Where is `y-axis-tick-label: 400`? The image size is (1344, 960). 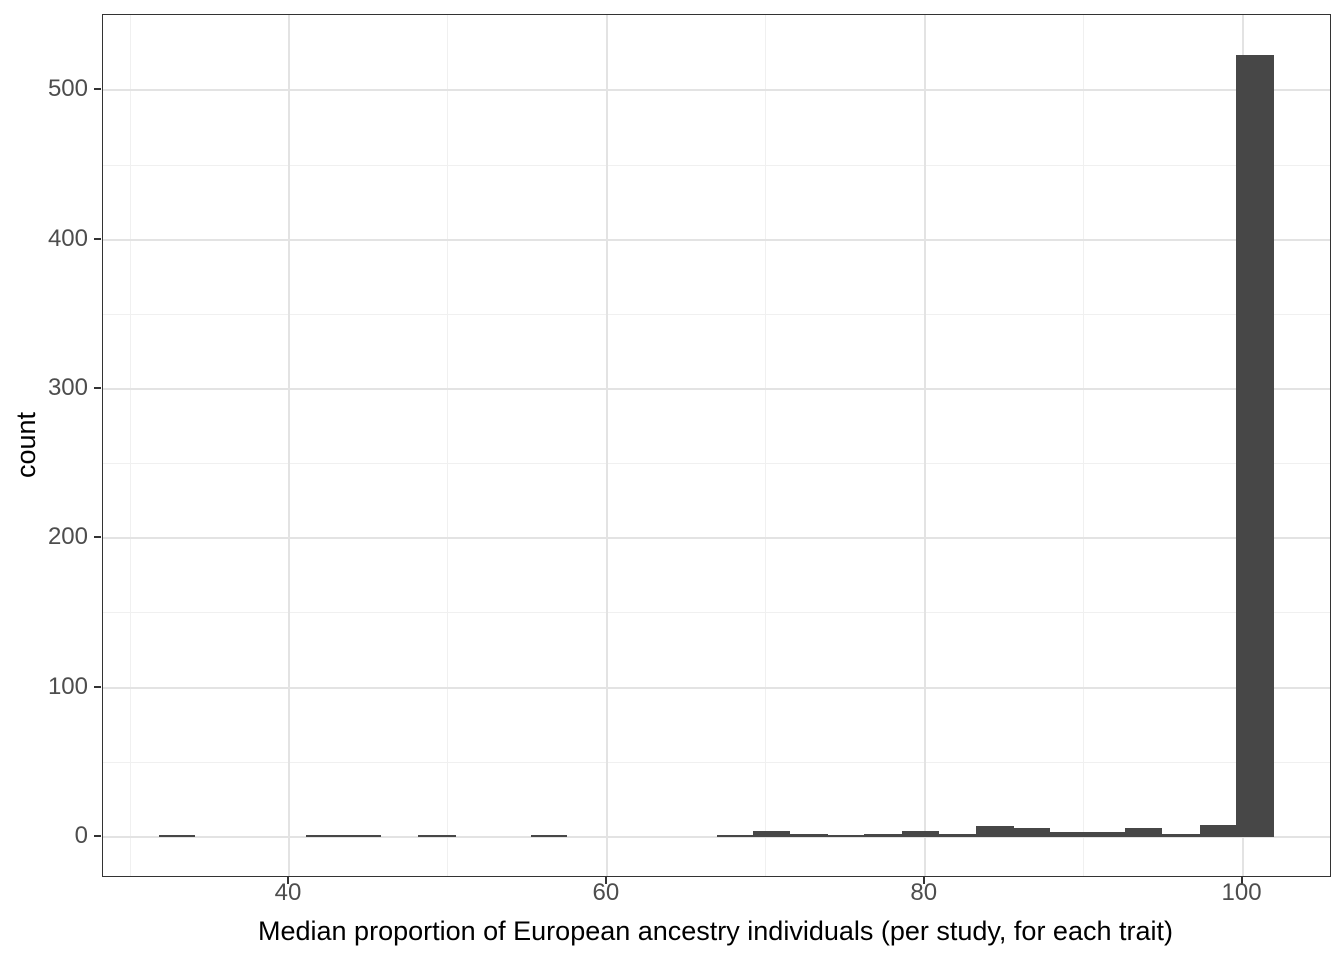
y-axis-tick-label: 400 is located at coordinates (67, 238).